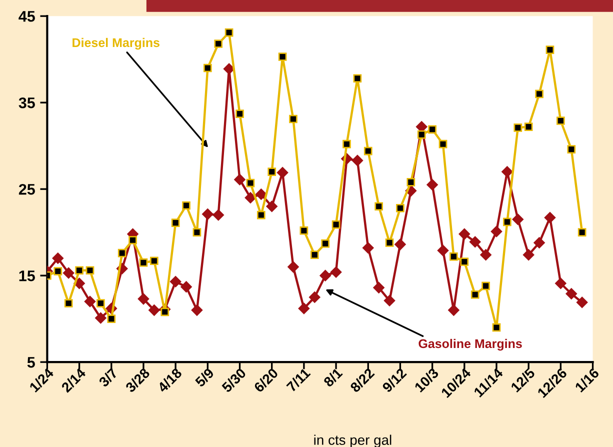 The height and width of the screenshot is (447, 613). What do you see at coordinates (26, 102) in the screenshot?
I see `y-tick-label: 35` at bounding box center [26, 102].